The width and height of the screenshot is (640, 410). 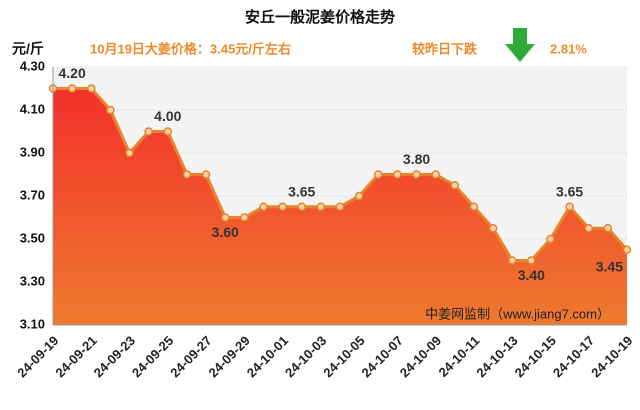 What do you see at coordinates (167, 116) in the screenshot?
I see `data-label: 4.00` at bounding box center [167, 116].